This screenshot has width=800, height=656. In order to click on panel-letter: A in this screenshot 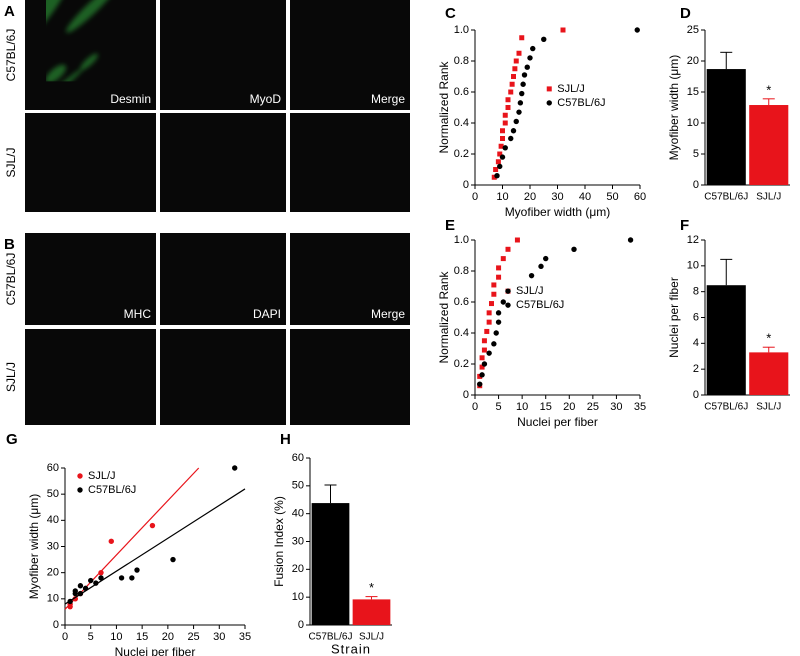, I will do `click(9, 11)`.